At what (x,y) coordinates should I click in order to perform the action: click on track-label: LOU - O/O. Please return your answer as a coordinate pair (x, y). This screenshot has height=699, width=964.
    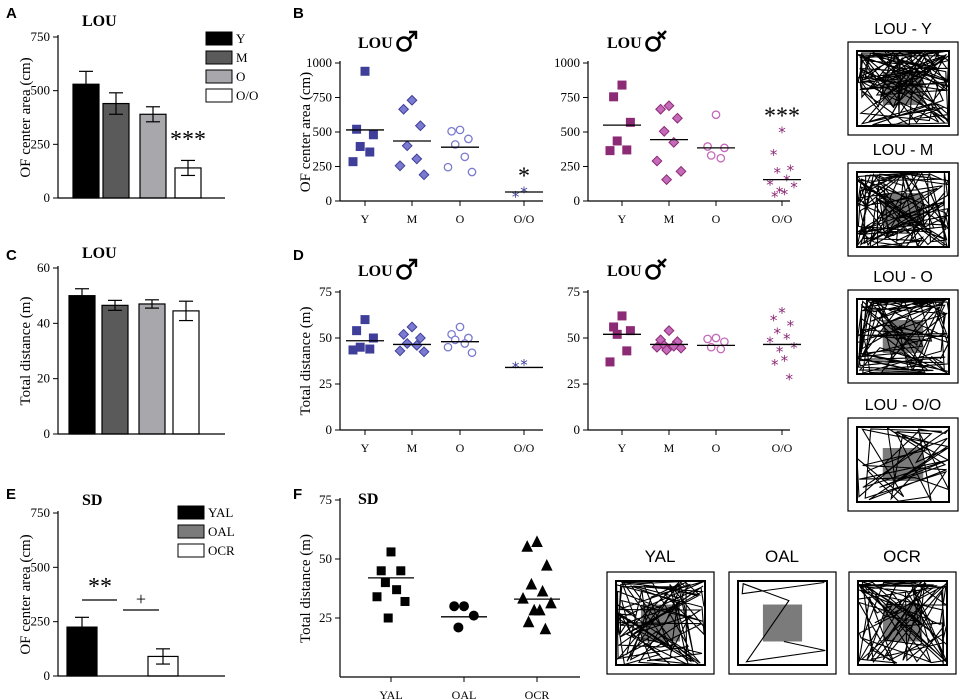
    Looking at the image, I should click on (903, 405).